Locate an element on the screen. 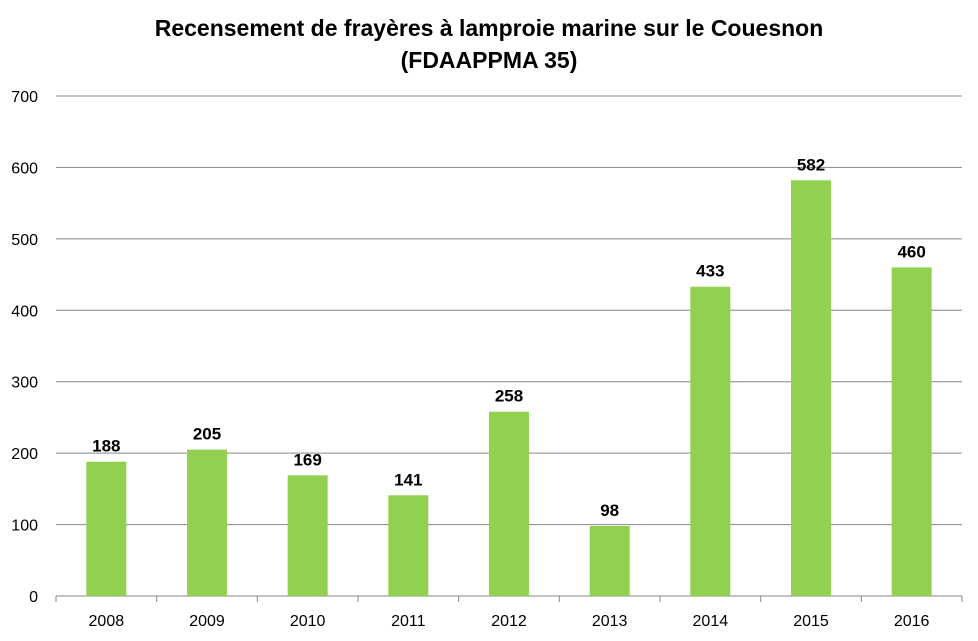 The height and width of the screenshot is (641, 978). data-label: 205 is located at coordinates (207, 434).